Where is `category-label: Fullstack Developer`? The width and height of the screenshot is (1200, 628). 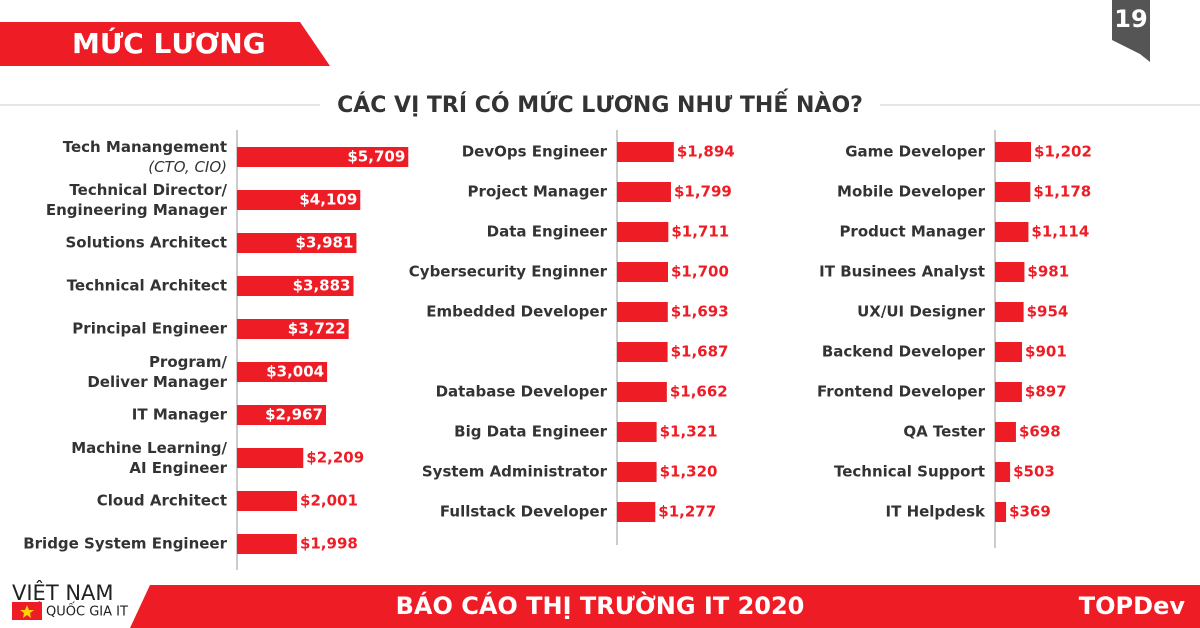
category-label: Fullstack Developer is located at coordinates (524, 512).